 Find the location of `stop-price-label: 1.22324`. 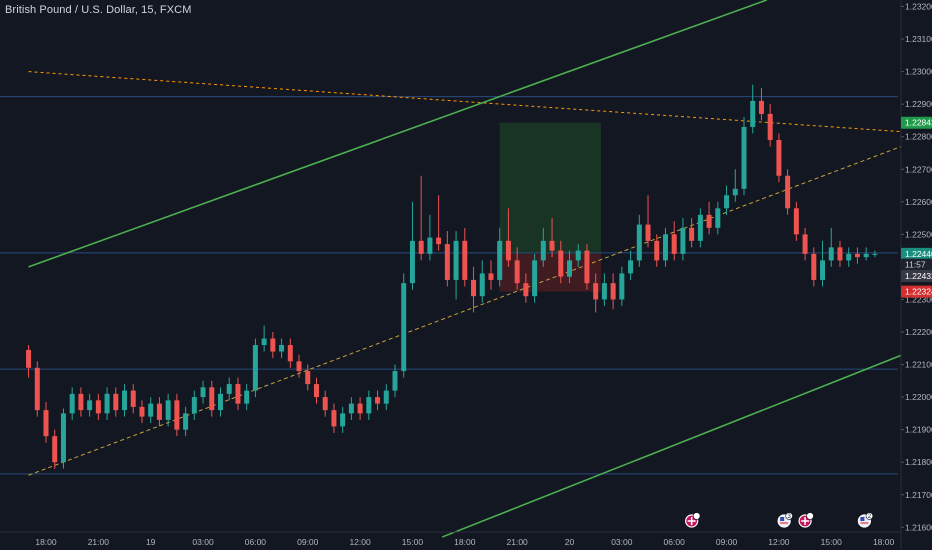

stop-price-label: 1.22324 is located at coordinates (918, 292).